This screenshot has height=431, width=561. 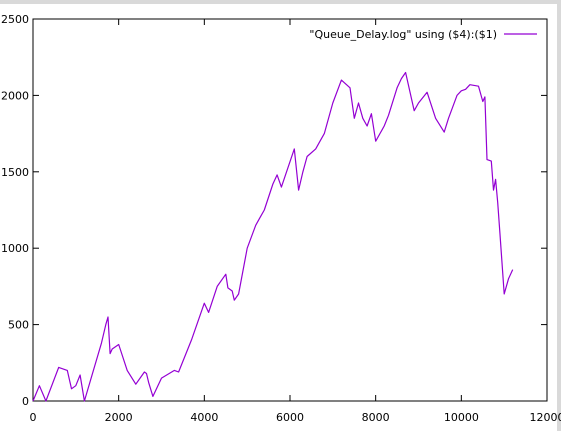 I want to click on x-tick-label: 0, so click(x=33, y=417).